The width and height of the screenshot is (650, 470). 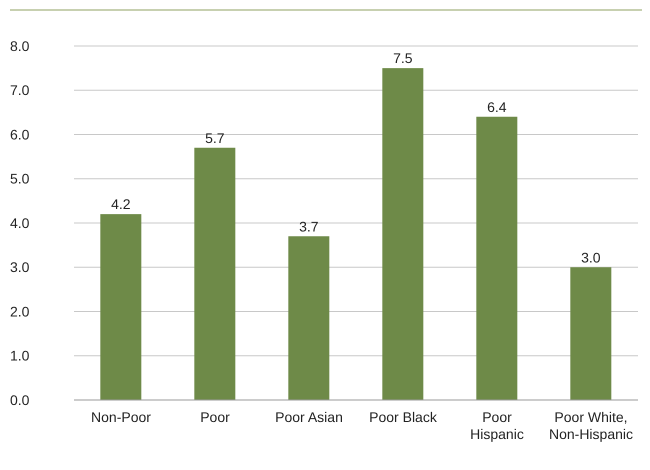 I want to click on data-label: 3.0, so click(x=591, y=257).